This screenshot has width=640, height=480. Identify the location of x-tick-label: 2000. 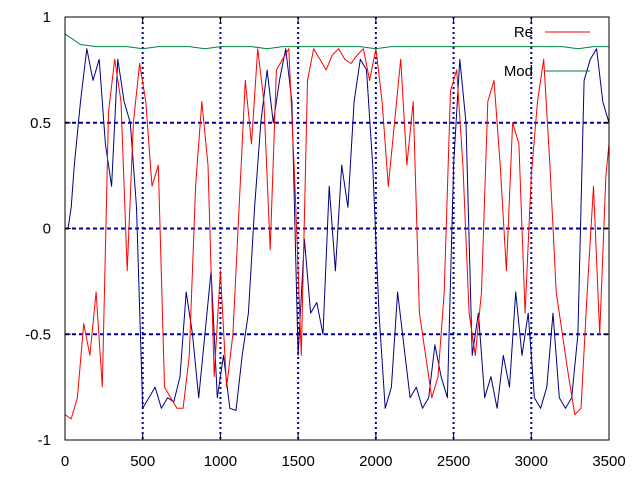
(375, 461).